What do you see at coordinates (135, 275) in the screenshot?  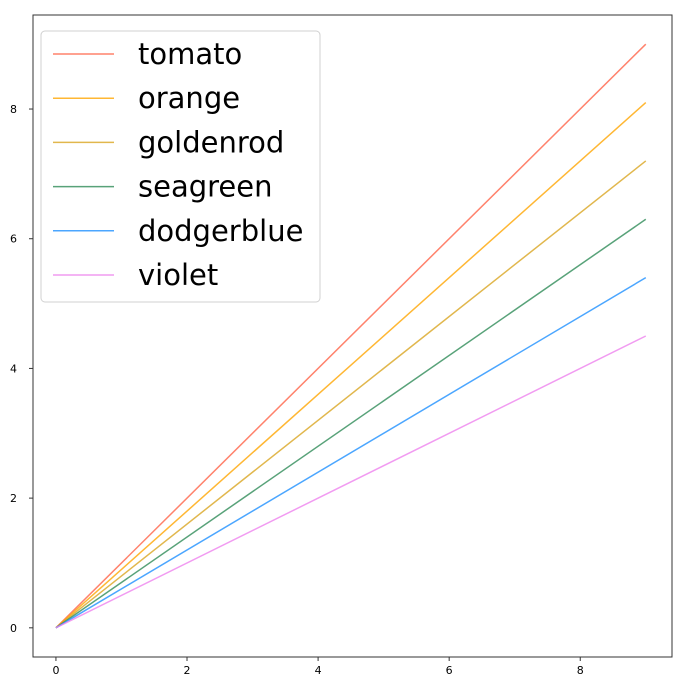 I see `legend-item-violet: violet` at bounding box center [135, 275].